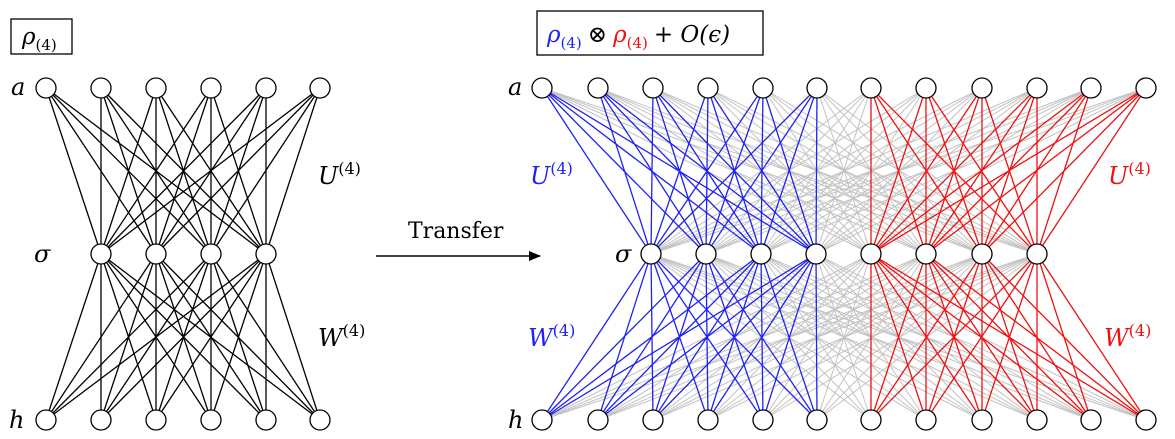 The image size is (1175, 439). I want to click on right-lower-left-weight-label: W(4), so click(551, 336).